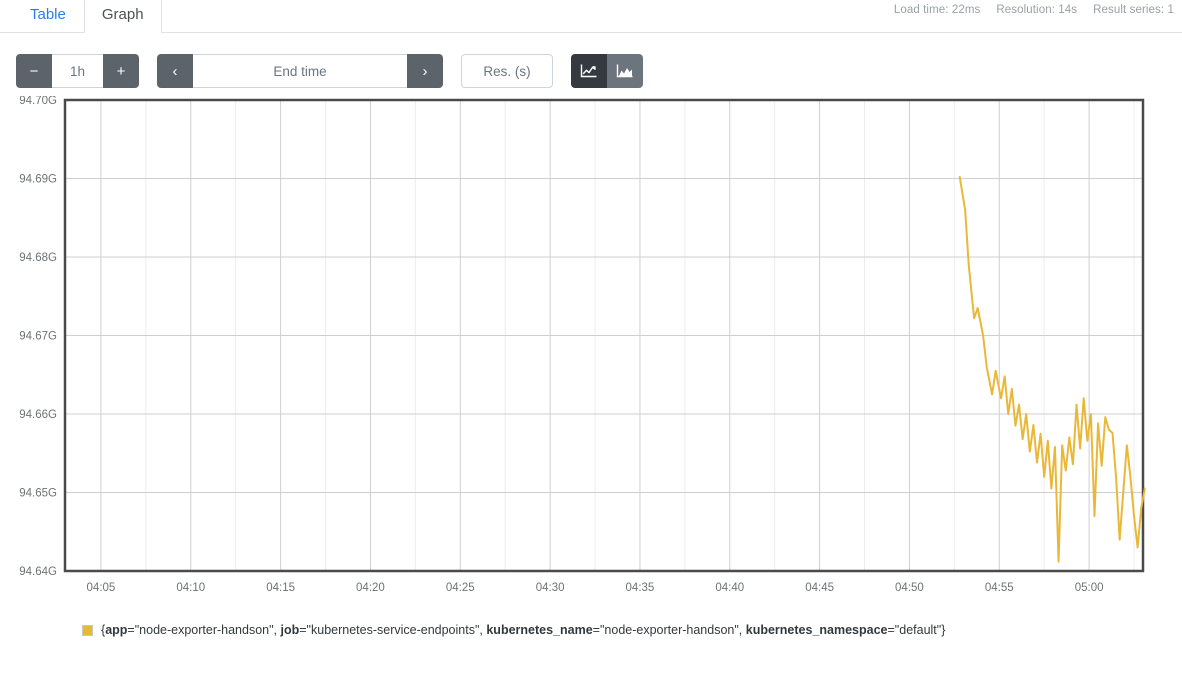 This screenshot has height=686, width=1182. I want to click on load-time-status: Load time: 22ms, so click(937, 10).